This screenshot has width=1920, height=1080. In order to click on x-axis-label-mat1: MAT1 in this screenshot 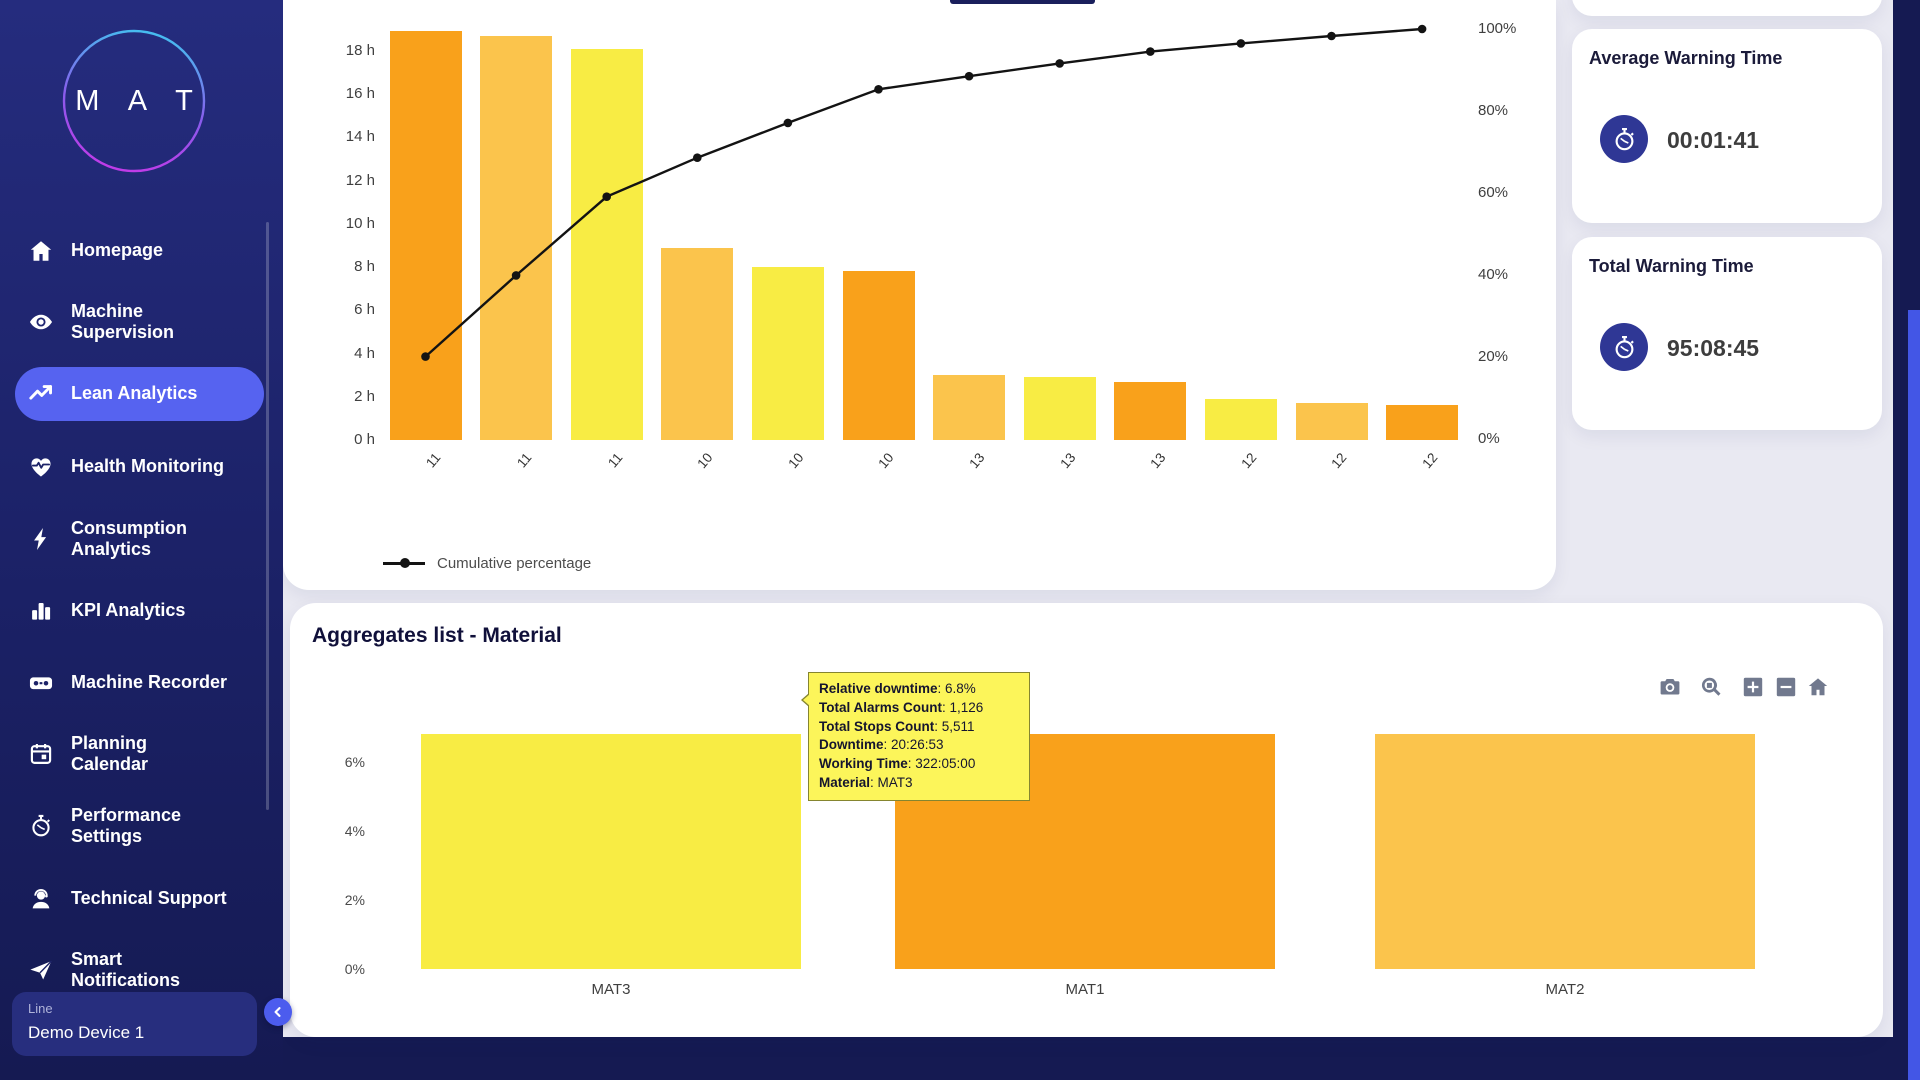, I will do `click(1085, 989)`.